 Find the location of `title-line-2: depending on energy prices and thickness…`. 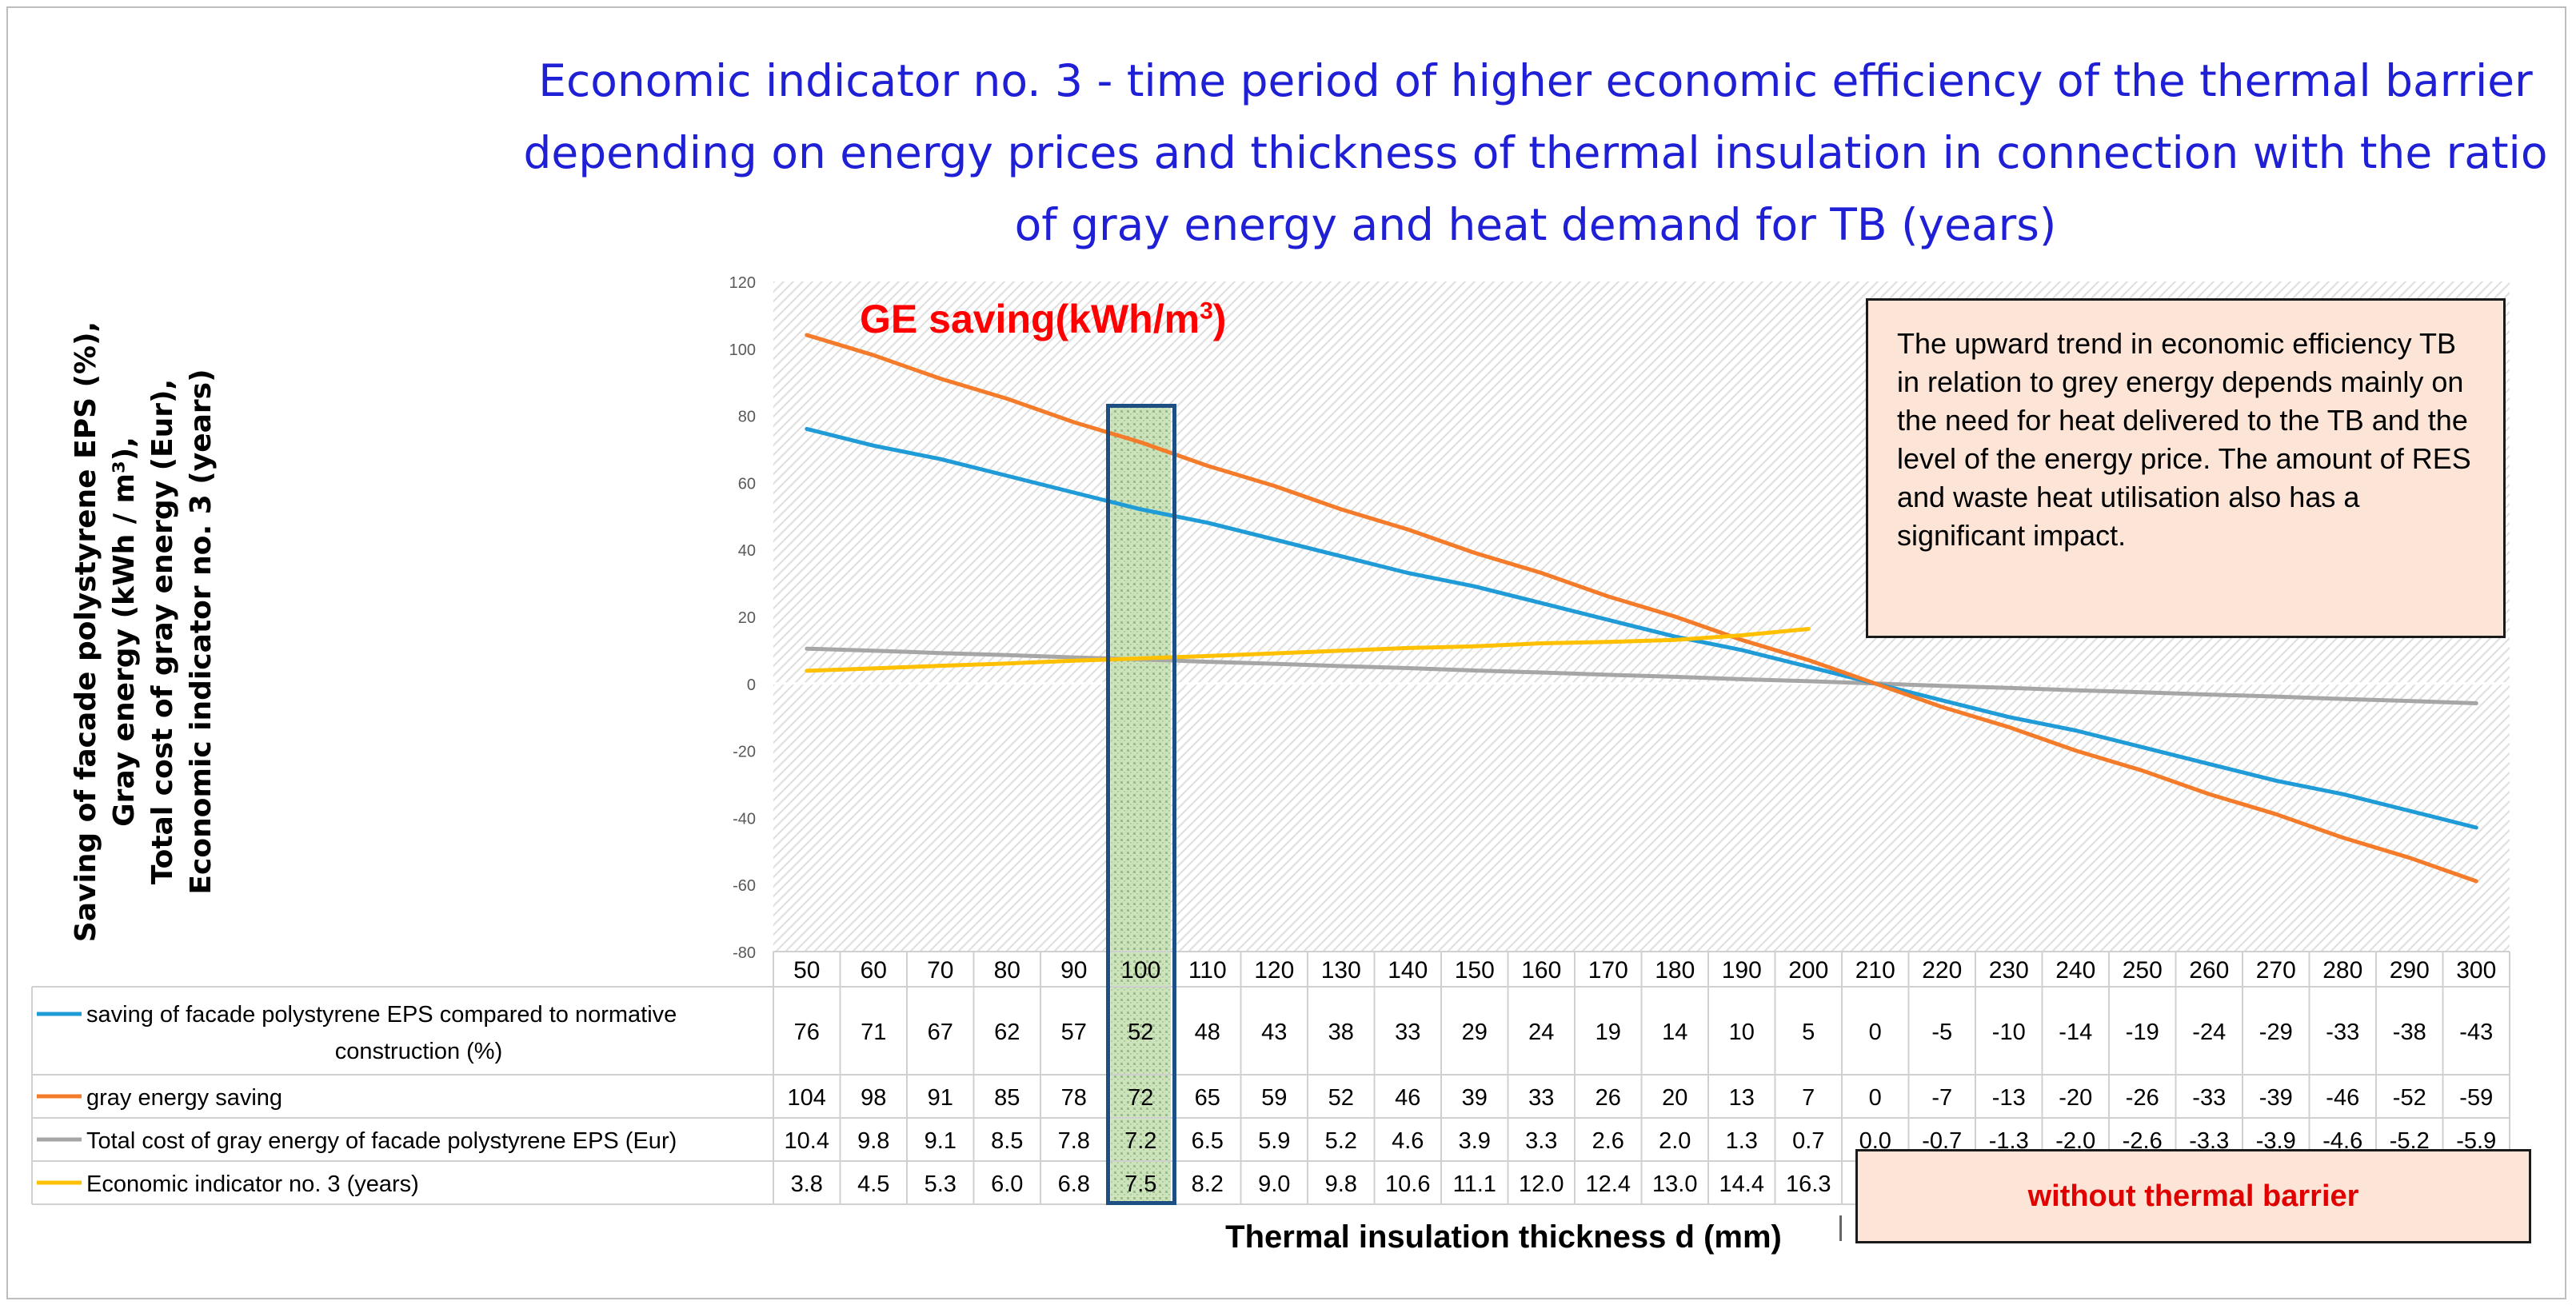

title-line-2: depending on energy prices and thickness… is located at coordinates (1536, 152).